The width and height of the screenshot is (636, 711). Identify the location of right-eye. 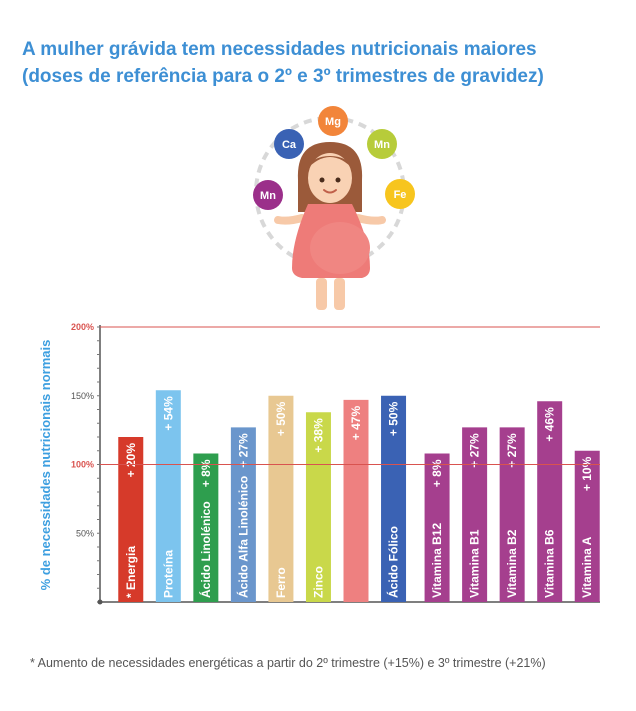
(338, 180).